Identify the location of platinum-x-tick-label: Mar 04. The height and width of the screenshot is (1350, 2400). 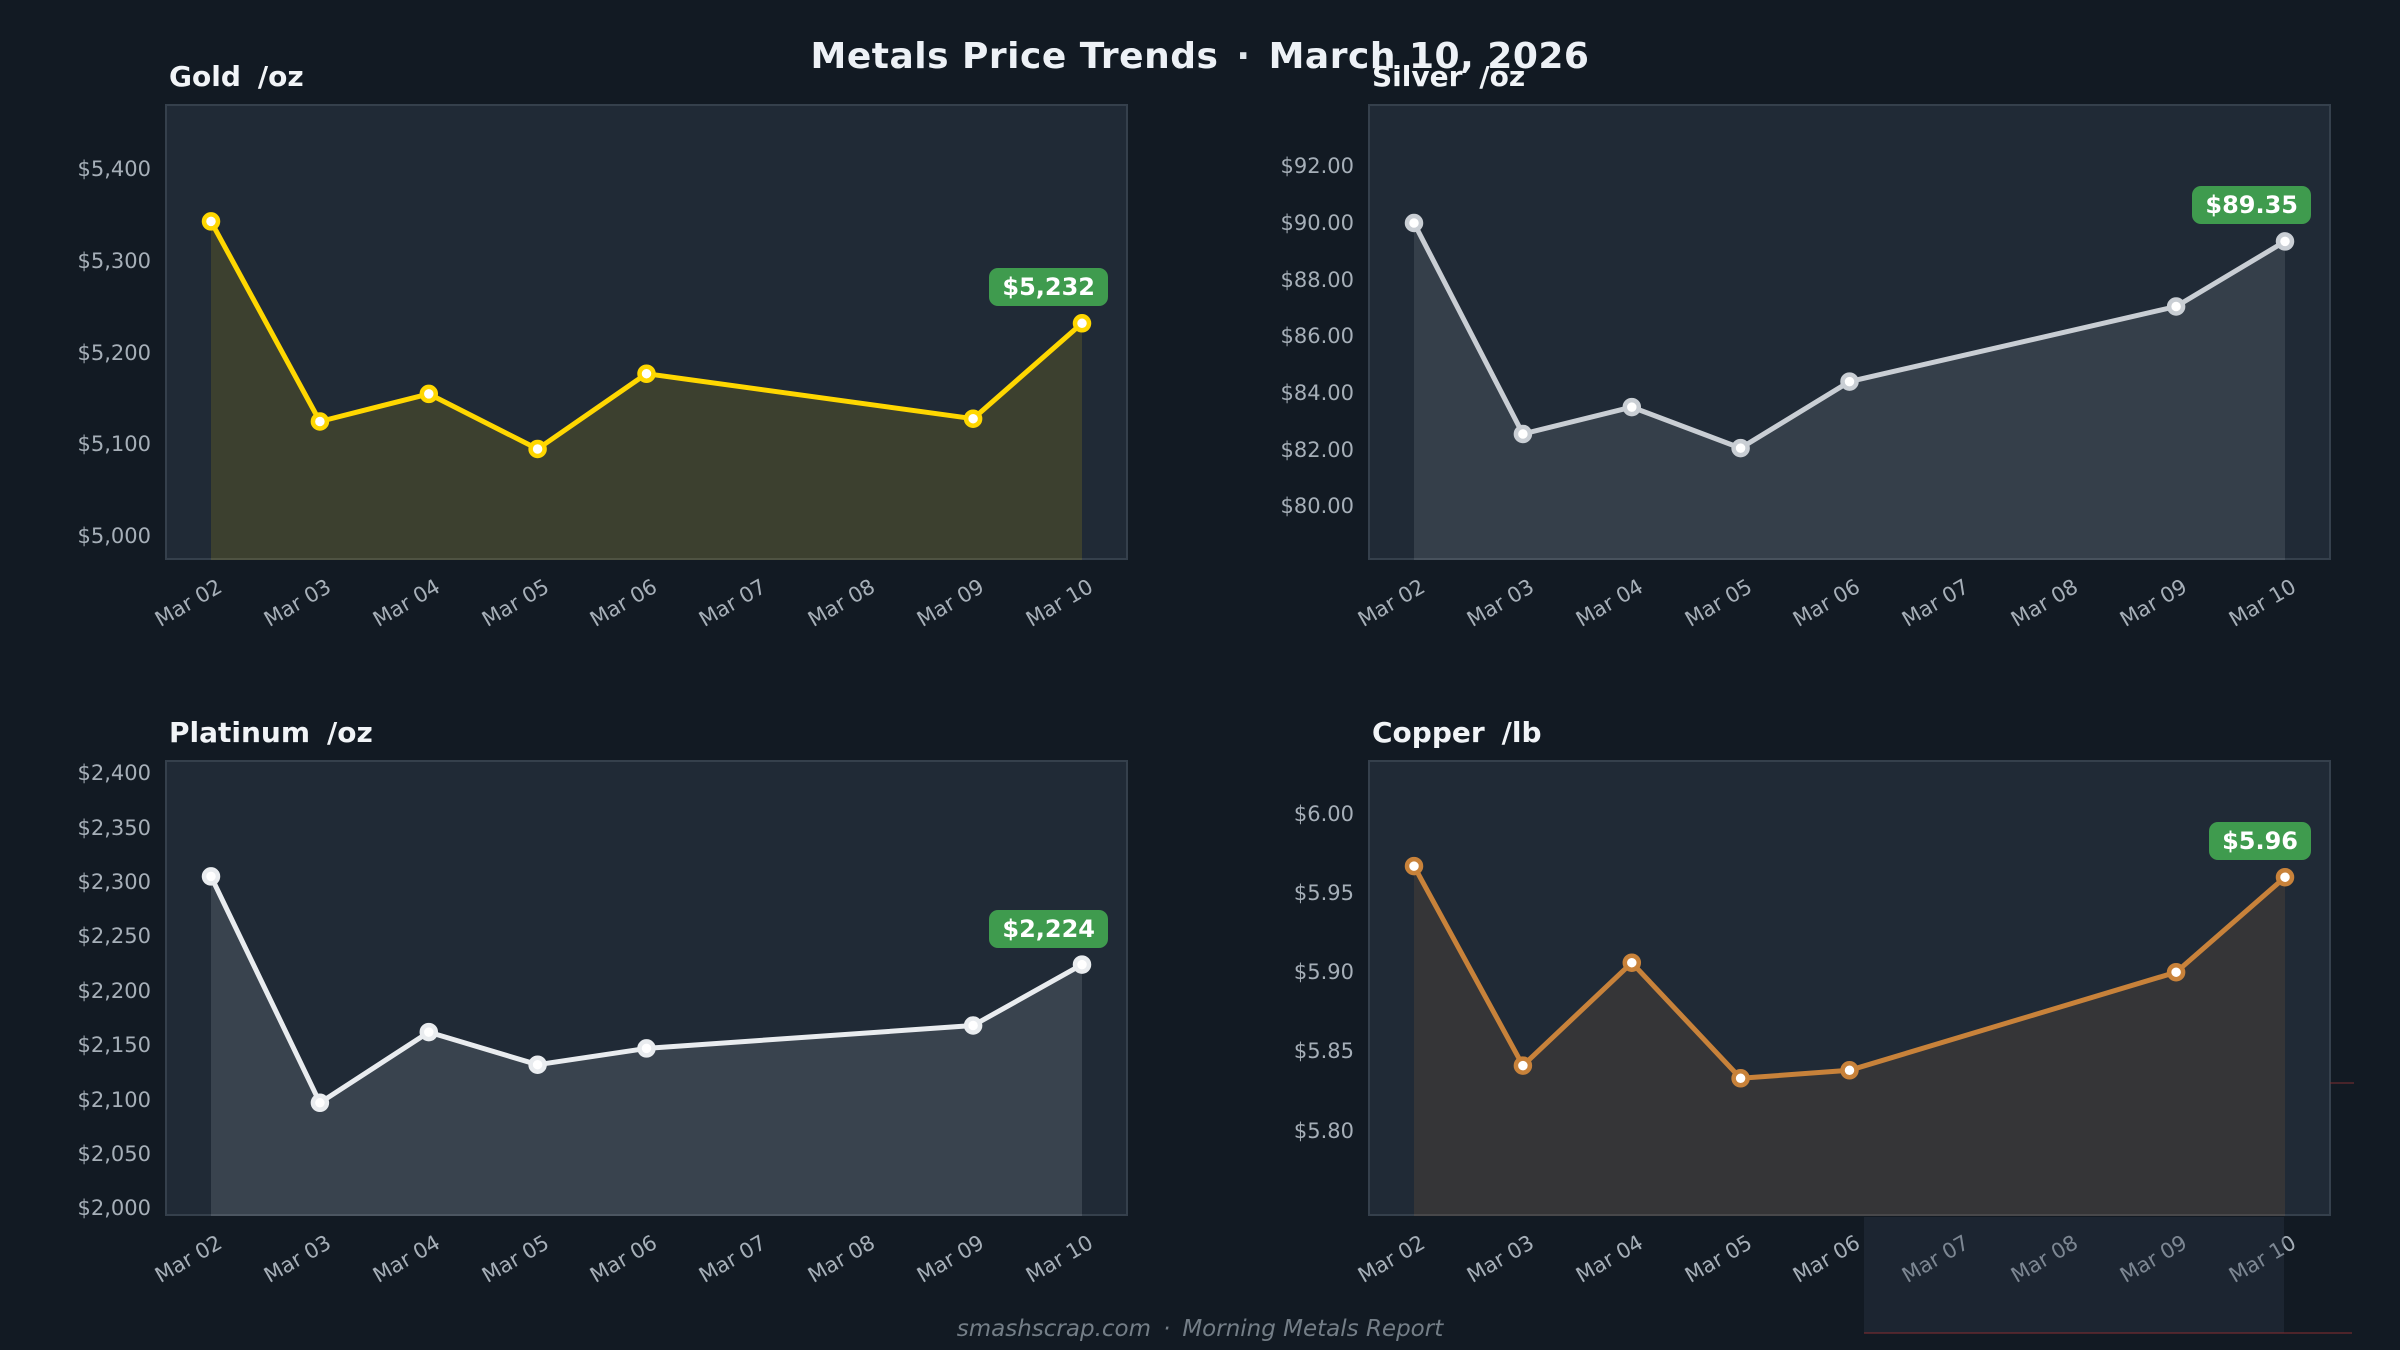
(406, 1259).